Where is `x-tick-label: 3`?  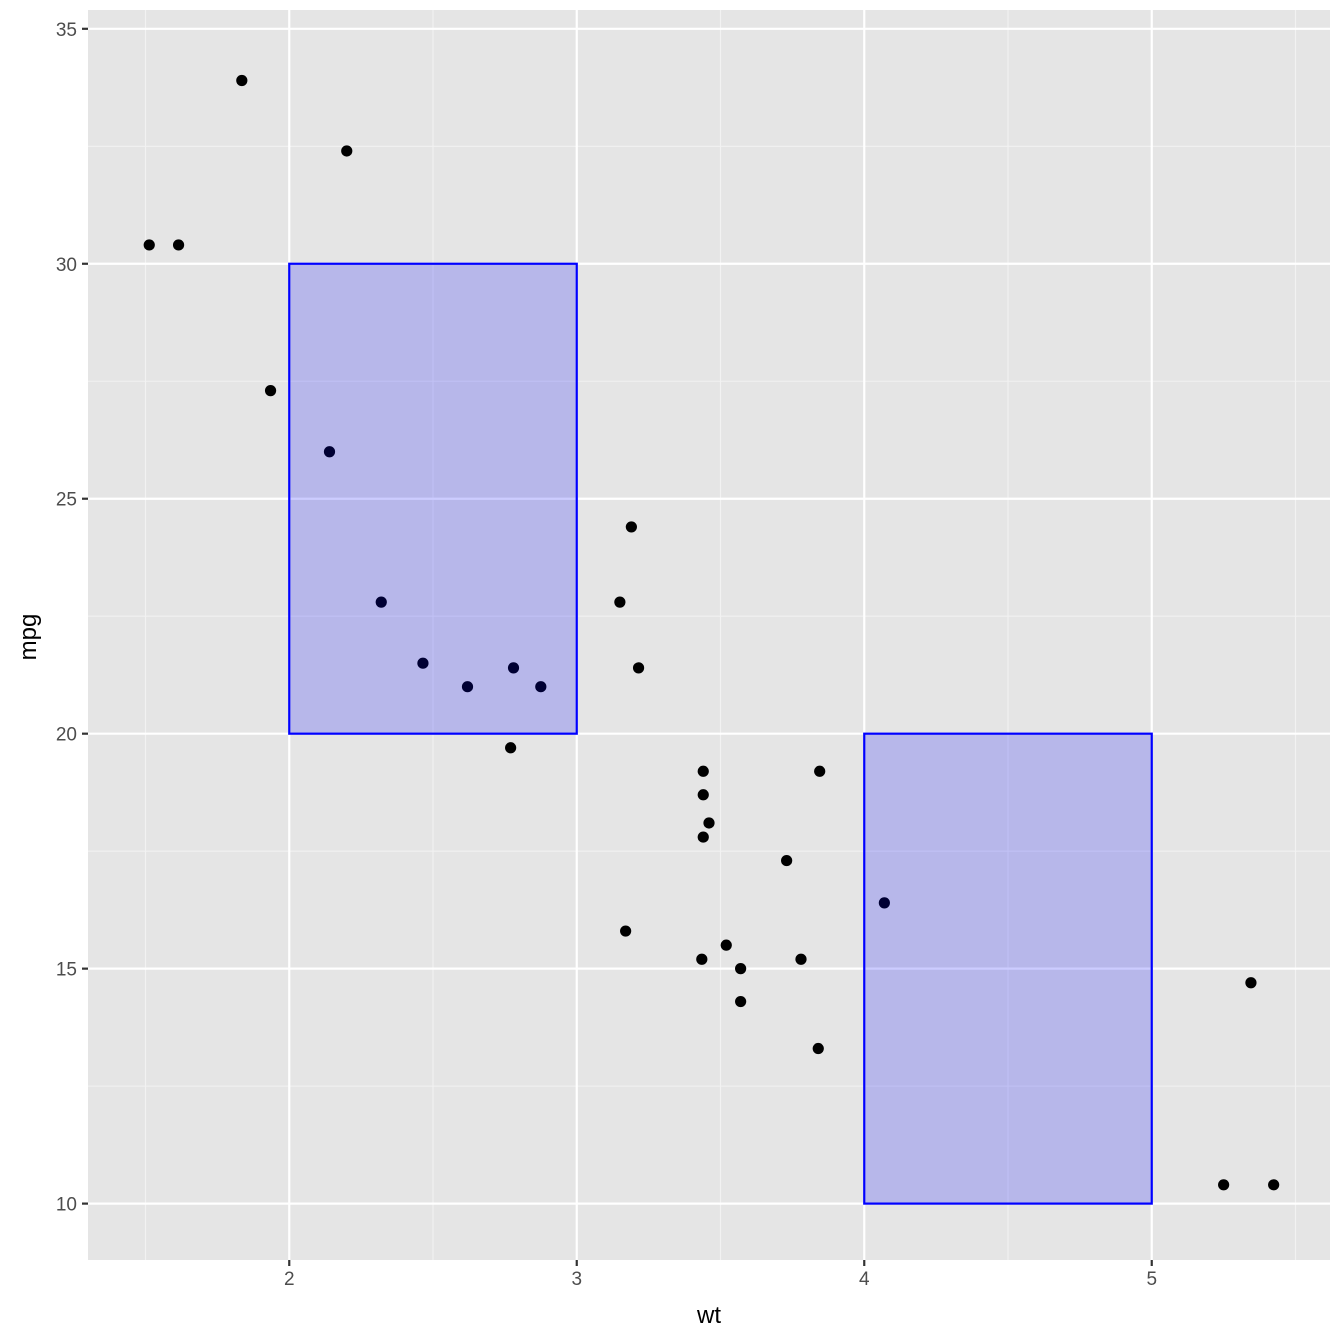 x-tick-label: 3 is located at coordinates (576, 1279).